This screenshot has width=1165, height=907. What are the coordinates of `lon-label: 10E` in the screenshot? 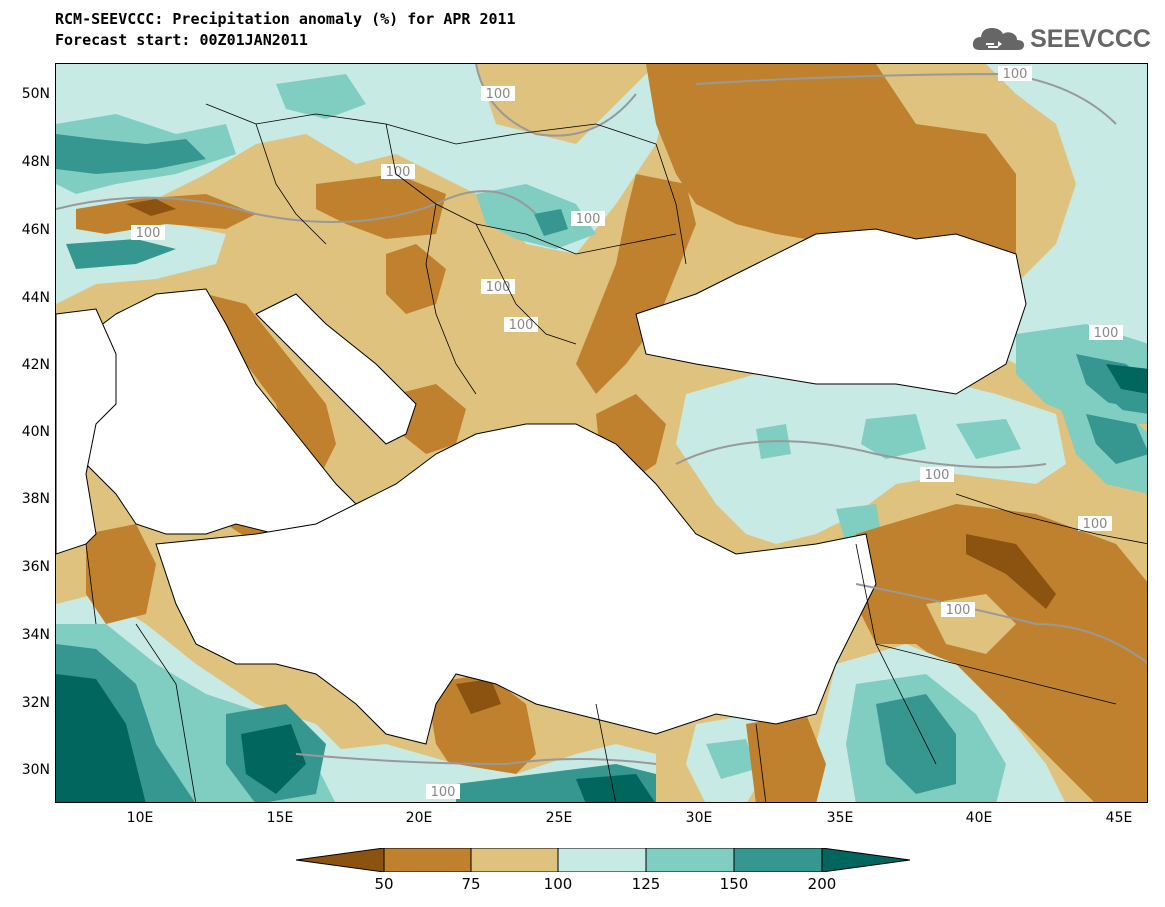 It's located at (140, 818).